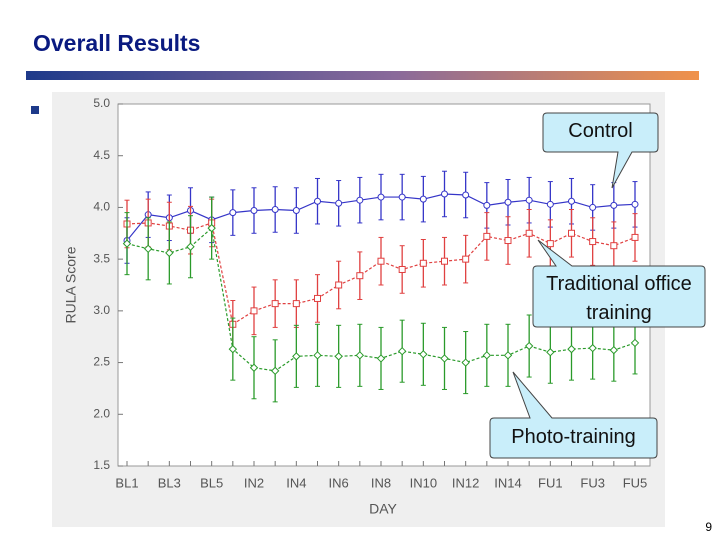 Image resolution: width=720 pixels, height=540 pixels. What do you see at coordinates (71, 284) in the screenshot?
I see `y-axis-label: RULA Score` at bounding box center [71, 284].